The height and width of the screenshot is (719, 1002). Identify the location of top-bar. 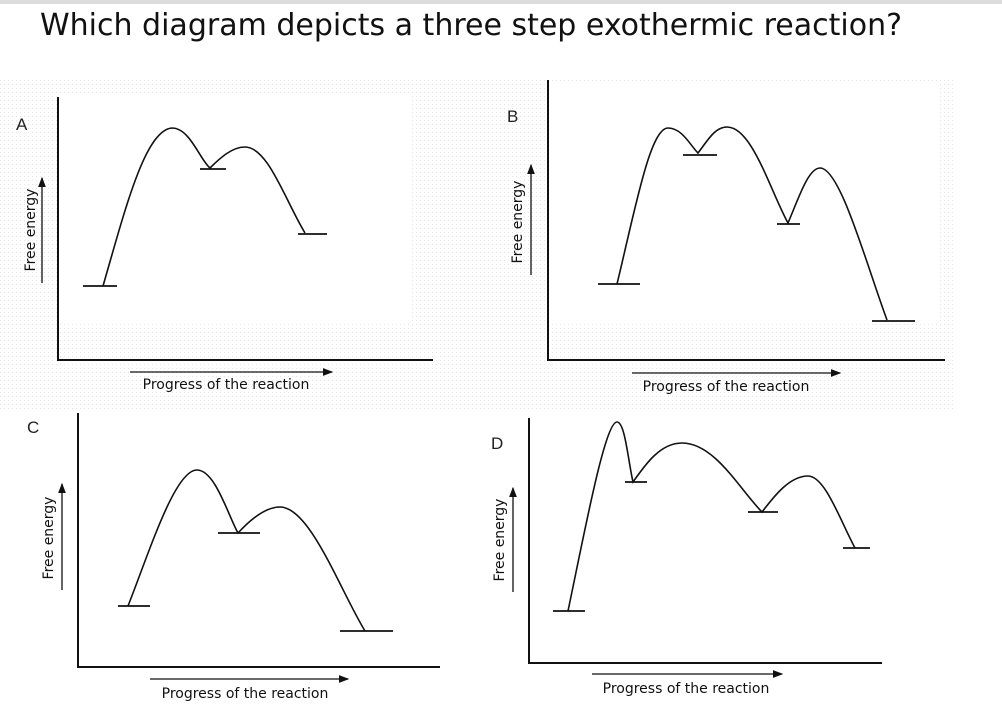
(501, 2).